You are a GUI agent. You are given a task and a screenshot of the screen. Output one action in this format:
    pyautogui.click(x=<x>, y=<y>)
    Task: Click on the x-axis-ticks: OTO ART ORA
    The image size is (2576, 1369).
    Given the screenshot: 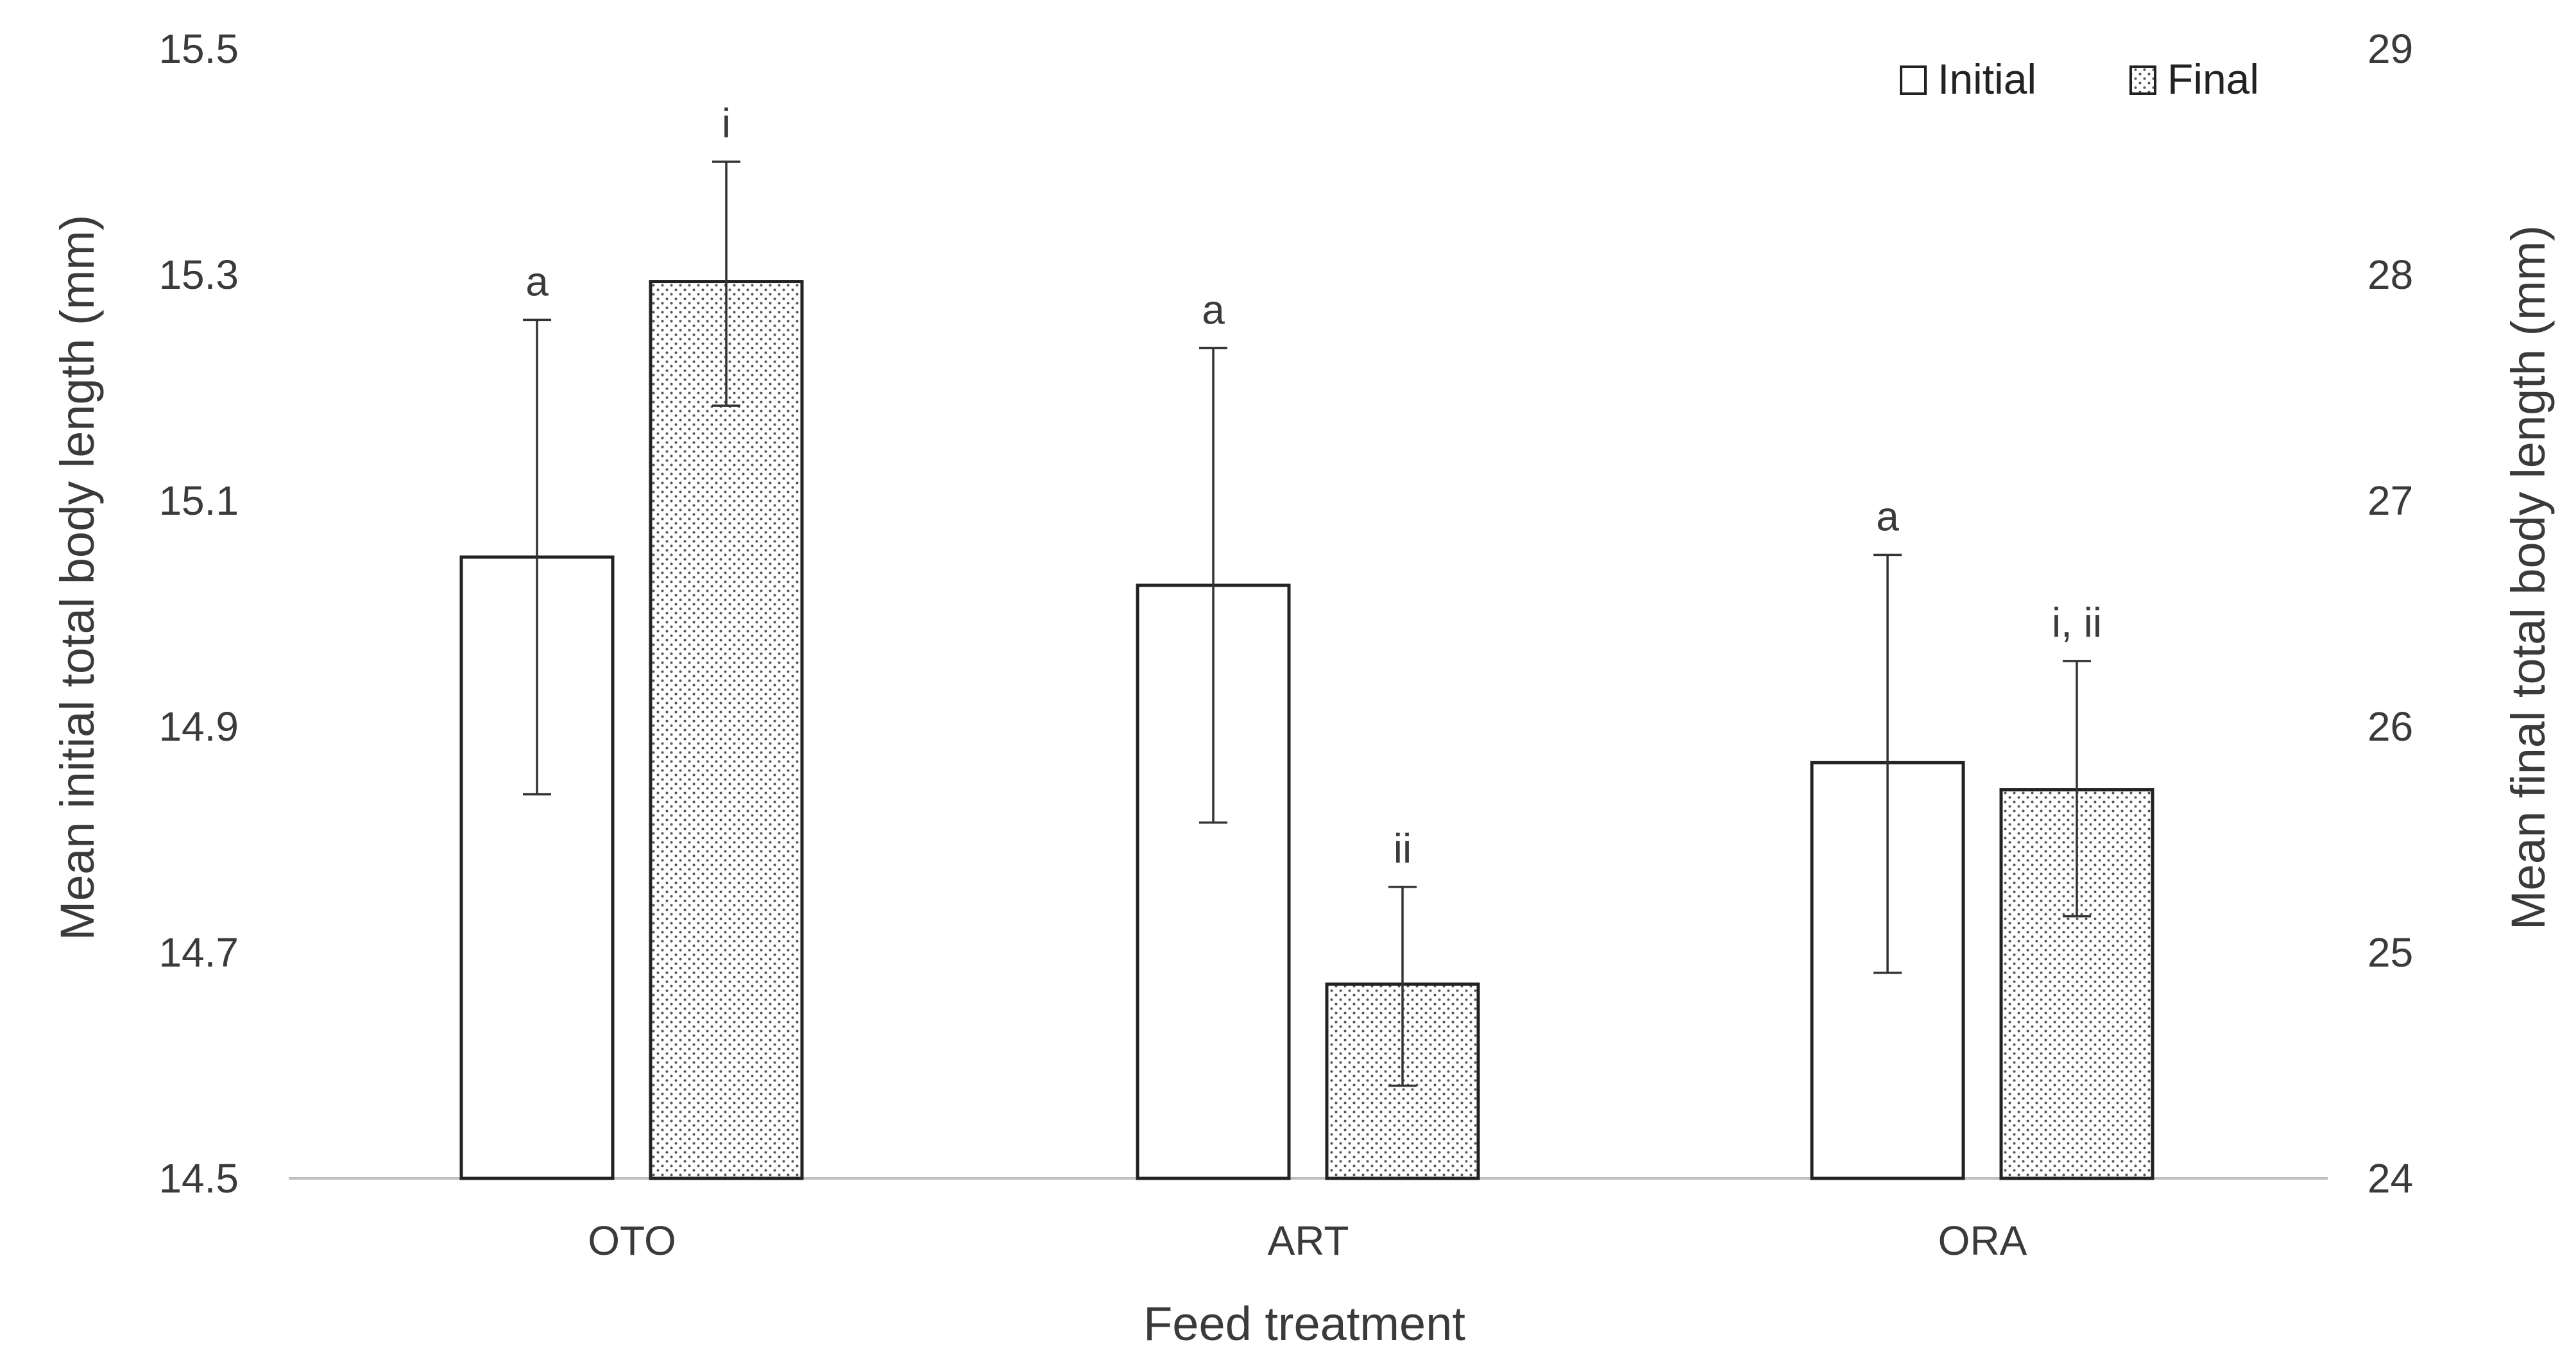 What is the action you would take?
    pyautogui.click(x=1307, y=1241)
    